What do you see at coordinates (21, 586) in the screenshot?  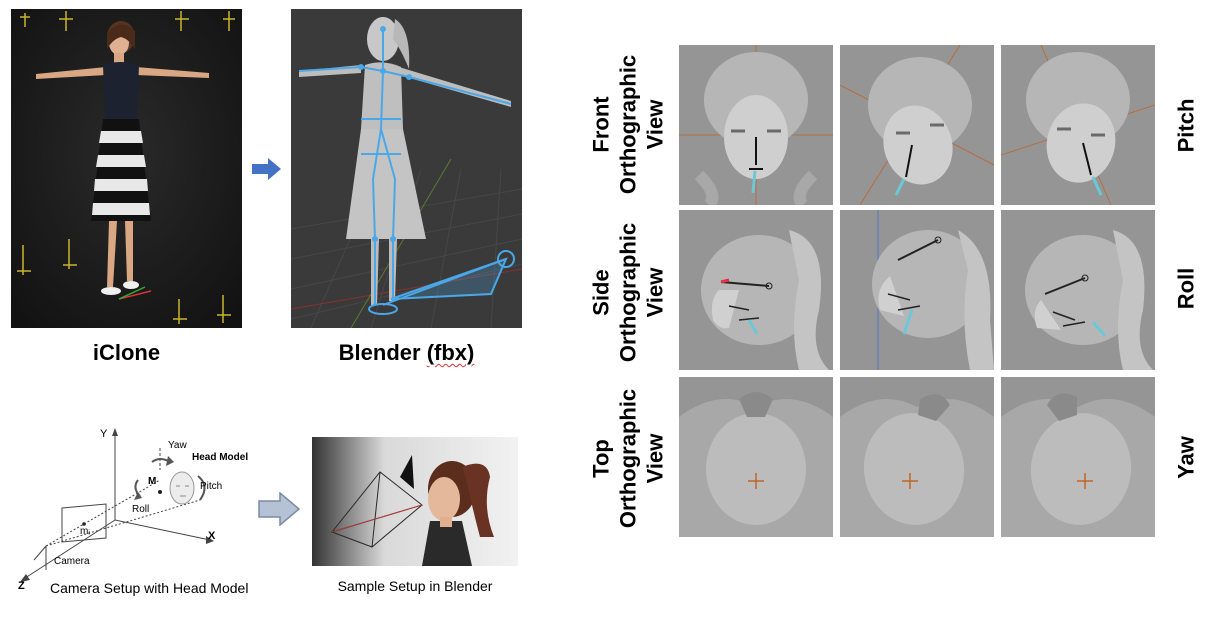 I see `axis-z-label: Z` at bounding box center [21, 586].